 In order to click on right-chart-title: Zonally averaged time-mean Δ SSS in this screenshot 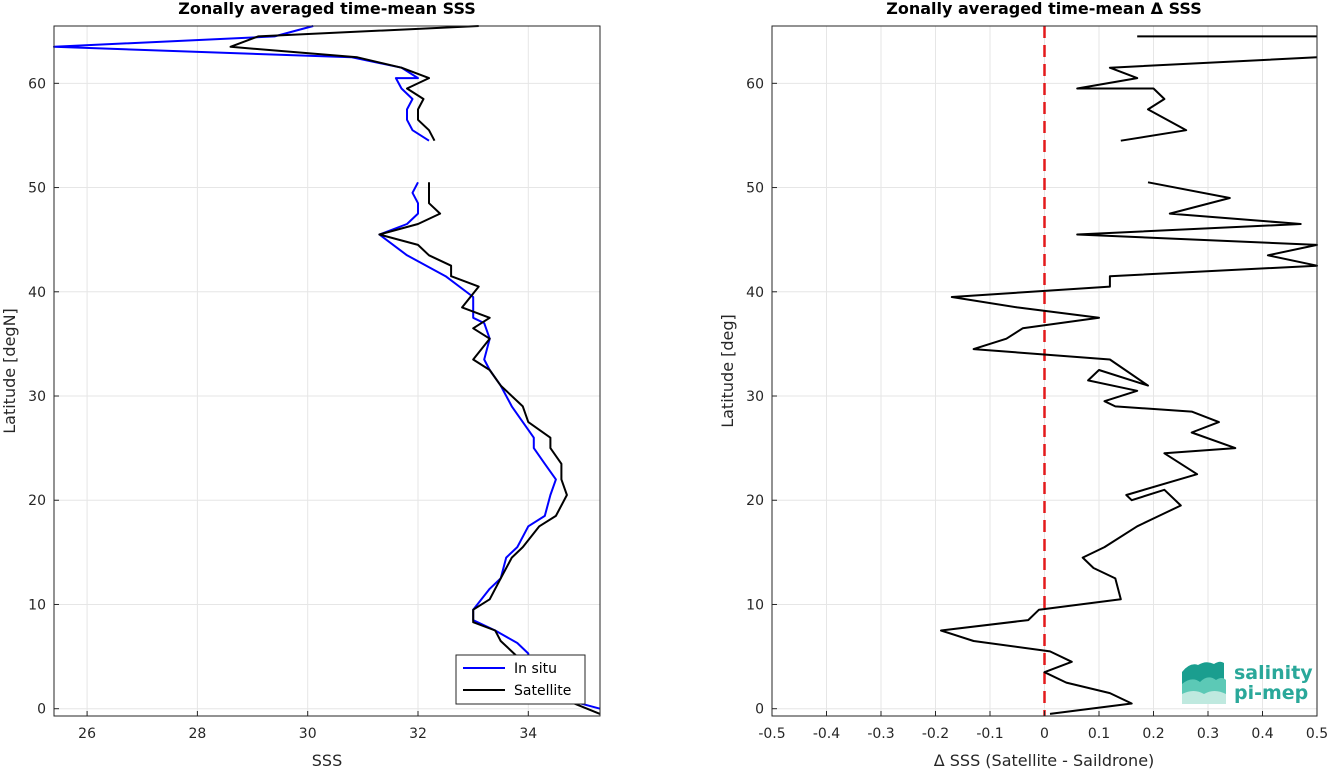, I will do `click(1044, 9)`.